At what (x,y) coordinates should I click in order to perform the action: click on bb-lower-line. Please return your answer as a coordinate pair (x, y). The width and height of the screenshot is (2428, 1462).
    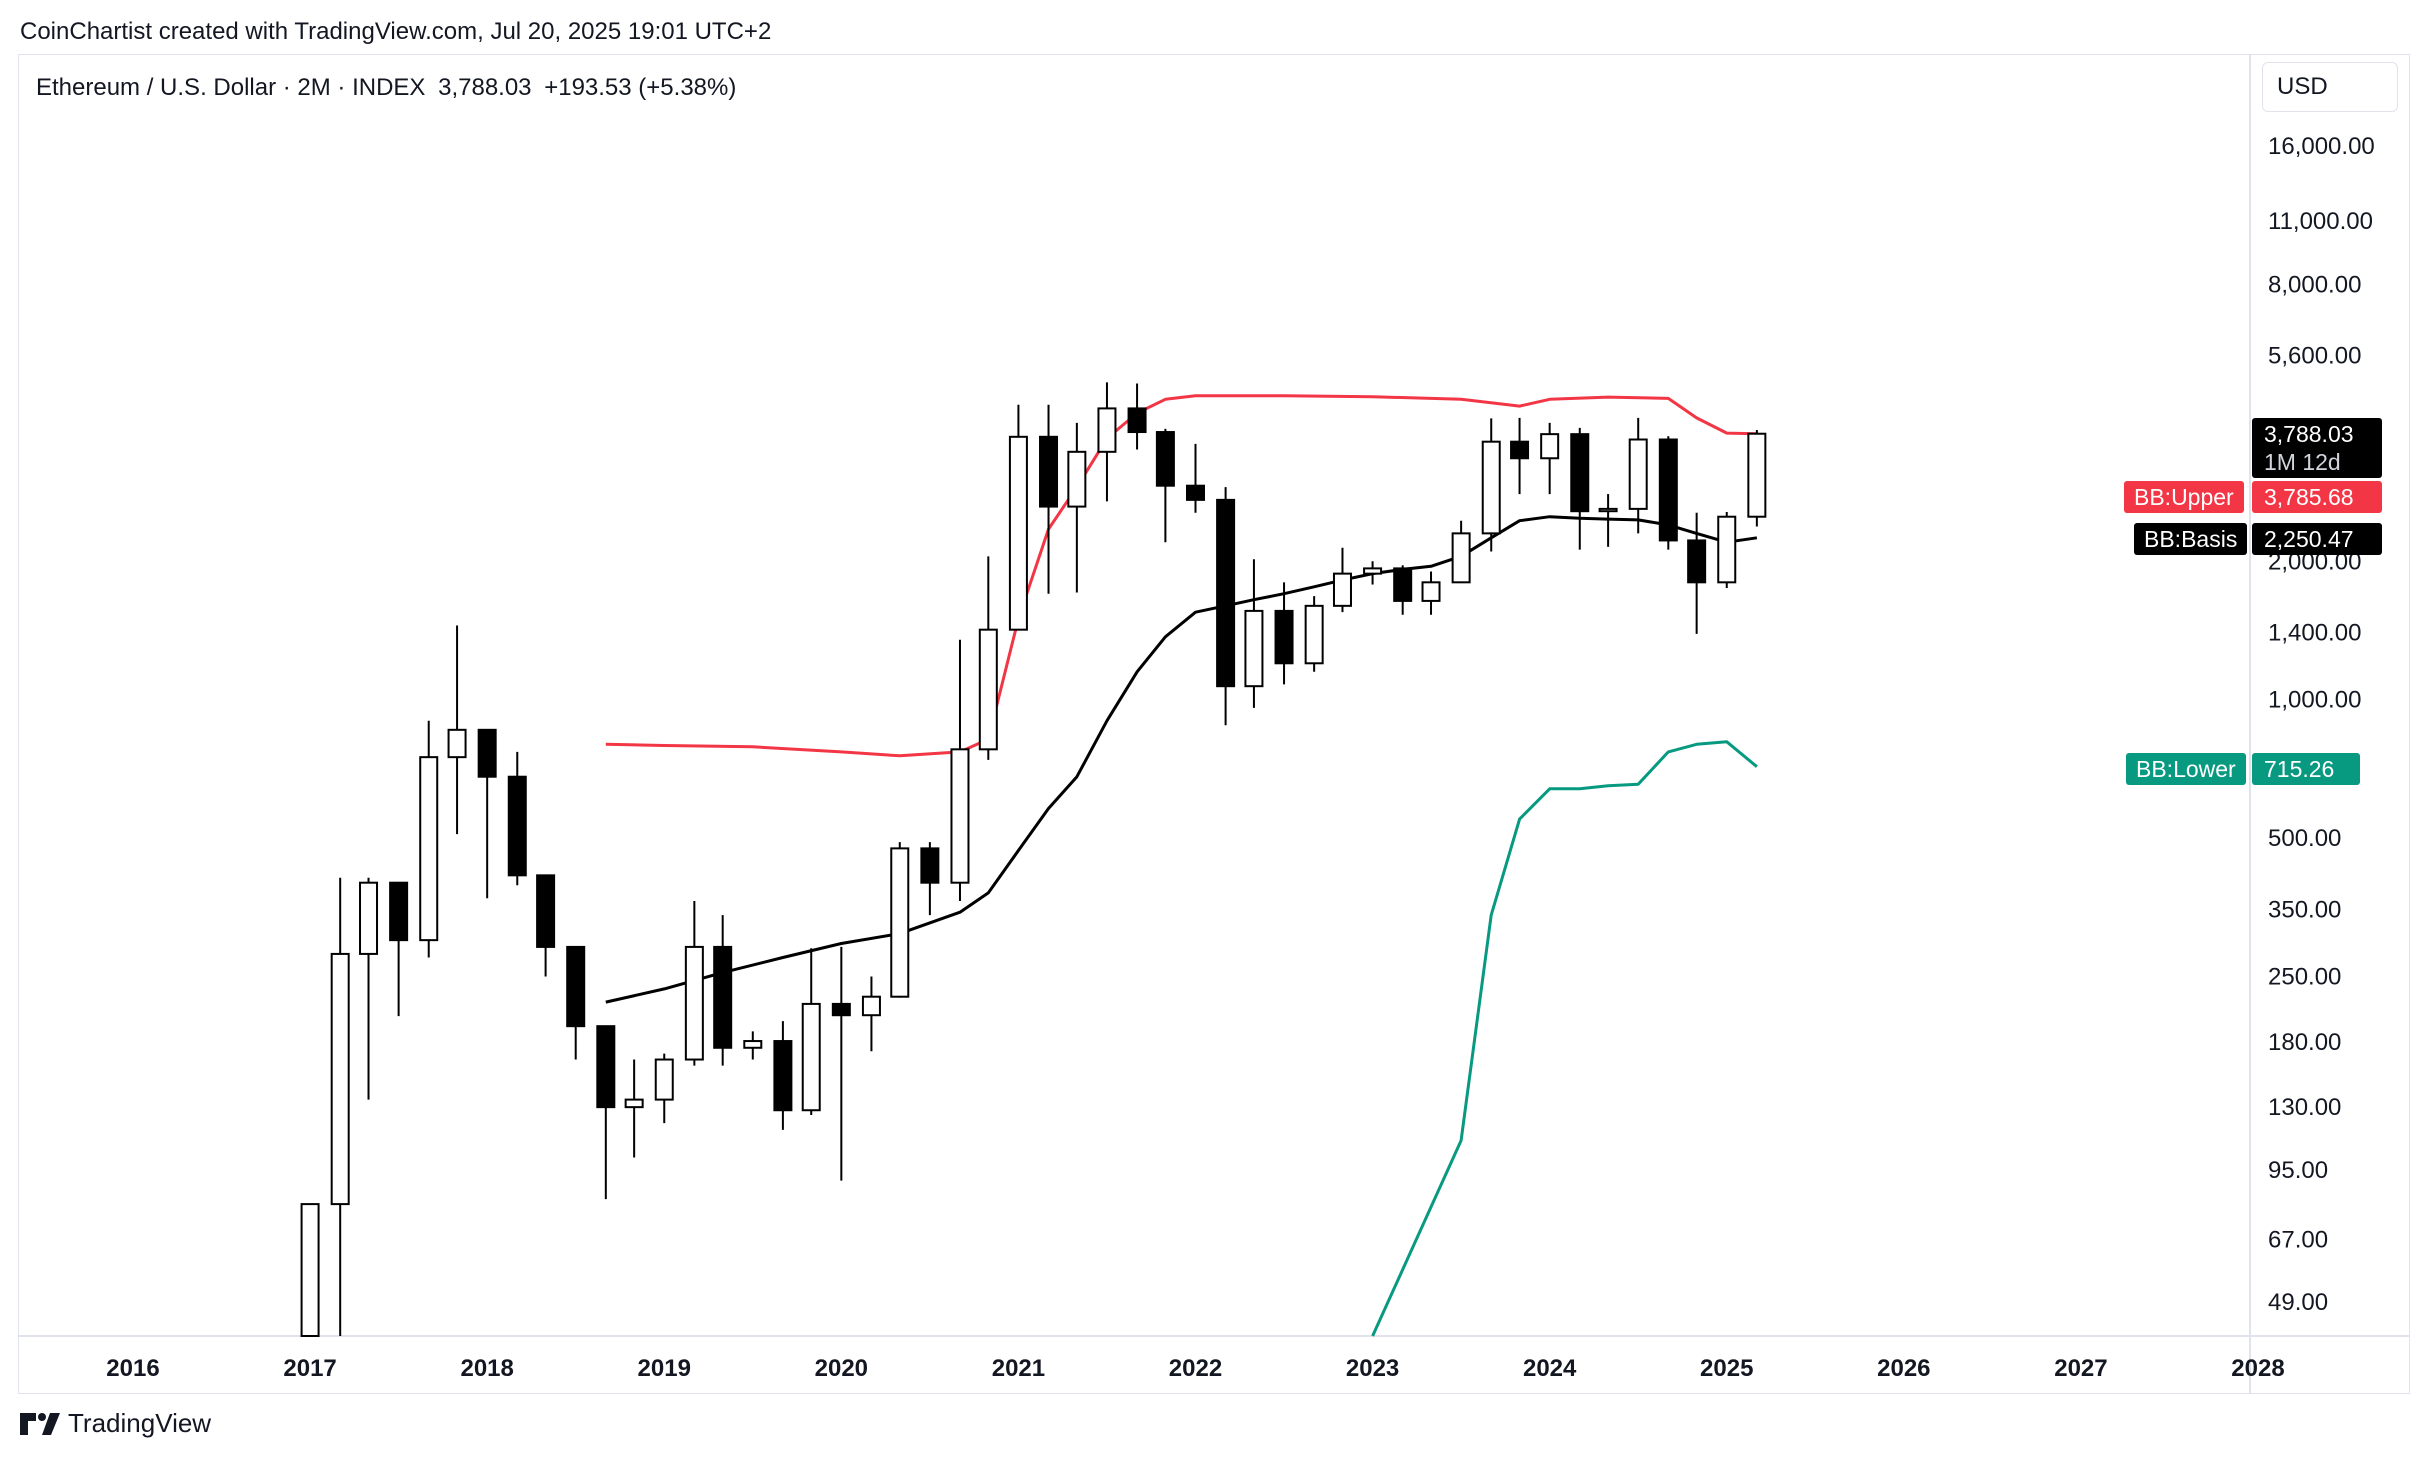
    Looking at the image, I should click on (1564, 1038).